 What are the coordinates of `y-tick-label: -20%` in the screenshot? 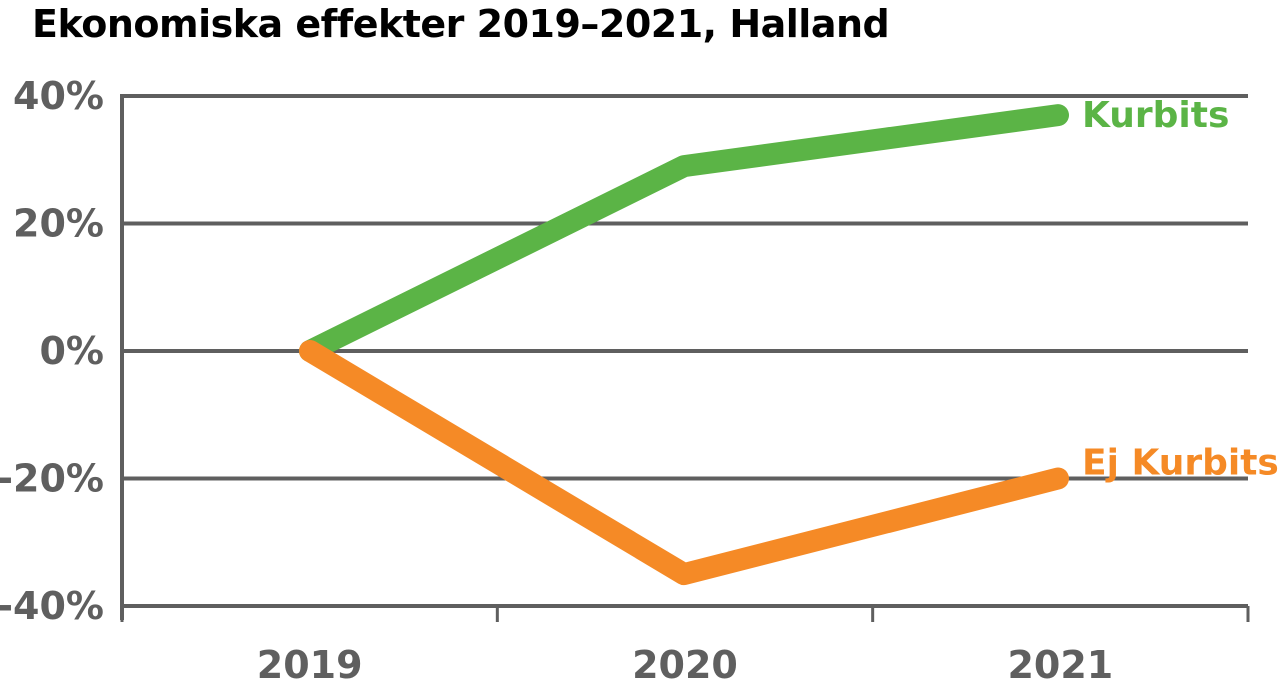 It's located at (52, 479).